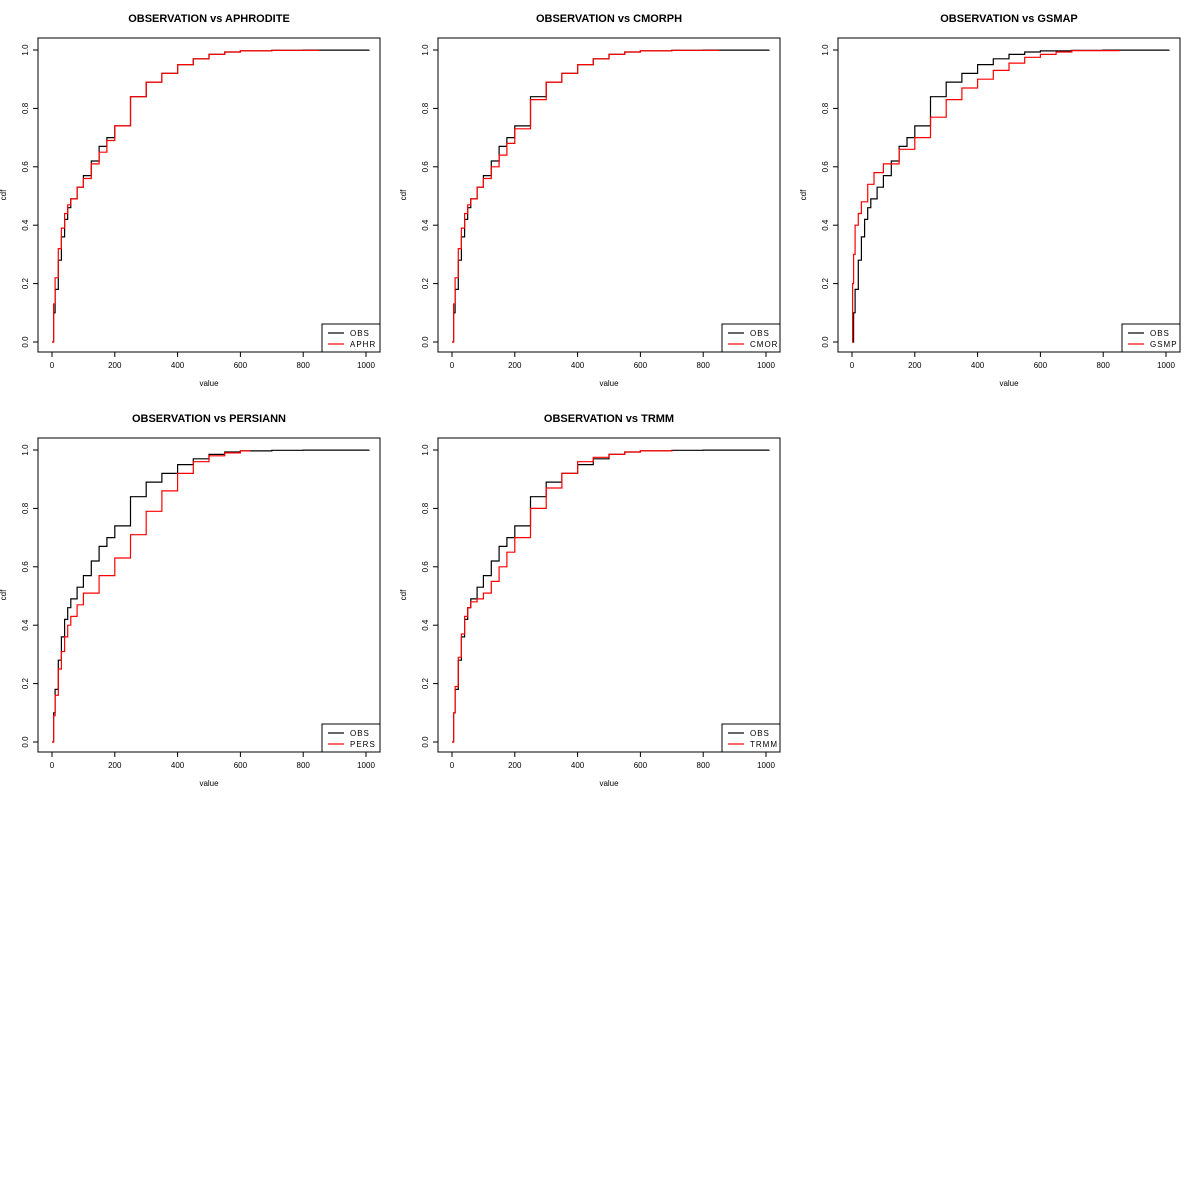 The height and width of the screenshot is (1200, 1200). Describe the element at coordinates (151, 596) in the screenshot. I see `series-line-pers` at that location.